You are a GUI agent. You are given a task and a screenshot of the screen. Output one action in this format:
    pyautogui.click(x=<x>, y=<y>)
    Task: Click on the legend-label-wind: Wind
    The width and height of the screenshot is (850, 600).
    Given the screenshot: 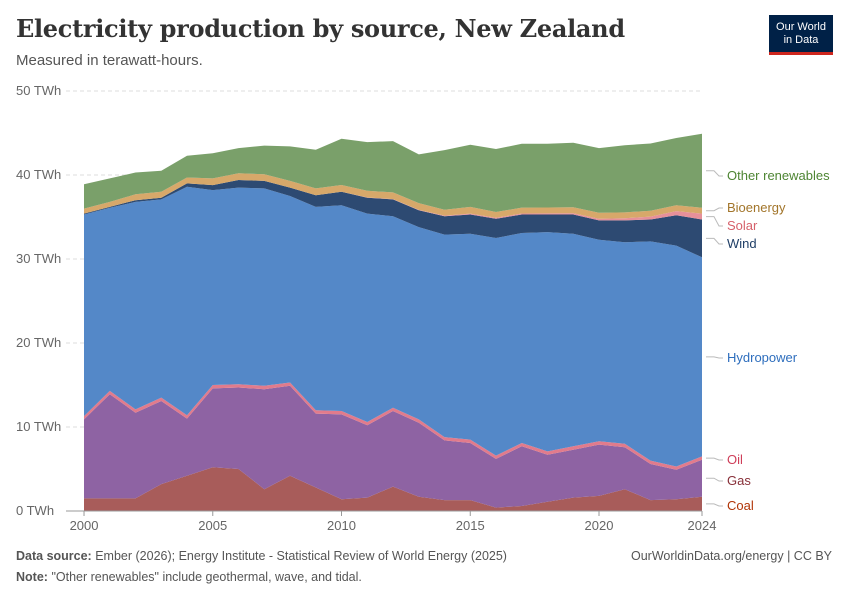 What is the action you would take?
    pyautogui.click(x=742, y=243)
    